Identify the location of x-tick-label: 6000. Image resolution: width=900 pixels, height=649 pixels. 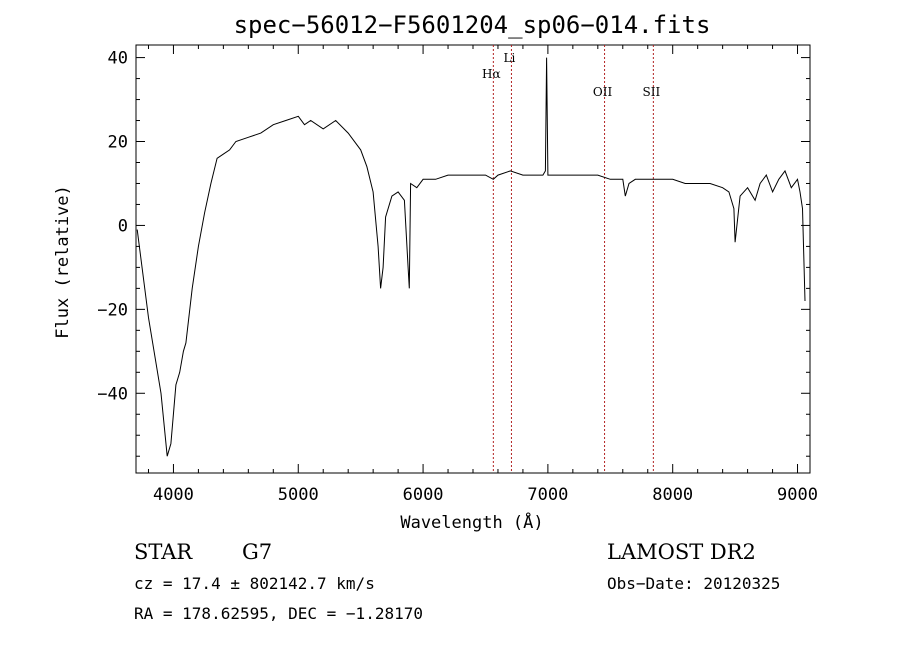
(423, 495).